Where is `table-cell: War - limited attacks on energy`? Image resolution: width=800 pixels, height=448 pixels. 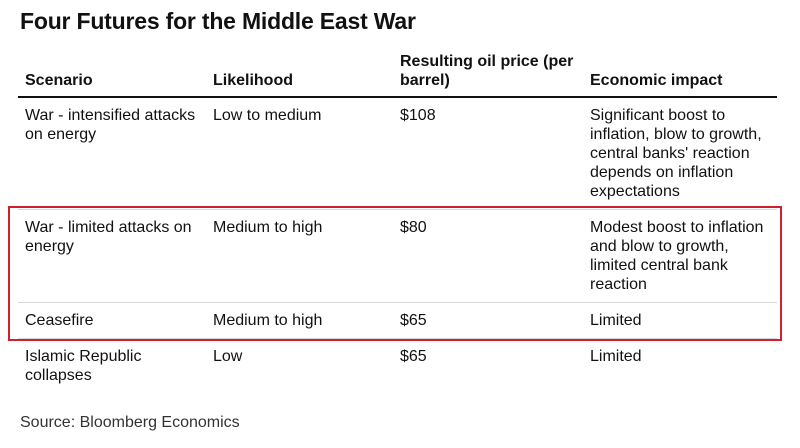
table-cell: War - limited attacks on energy is located at coordinates (112, 256).